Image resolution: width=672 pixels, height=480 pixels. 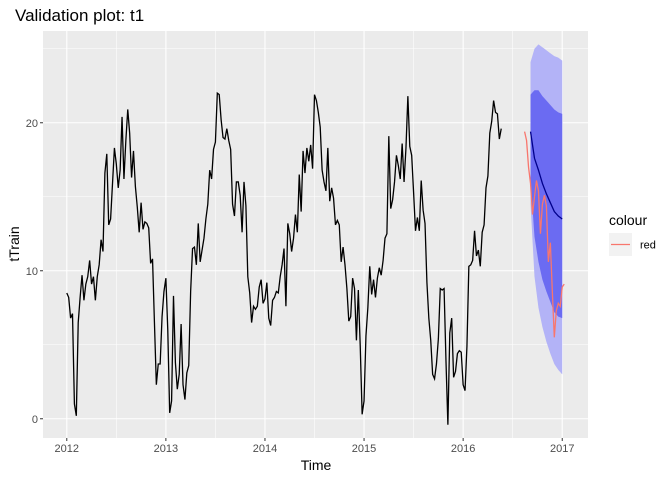 What do you see at coordinates (632, 234) in the screenshot?
I see `legend: colour red` at bounding box center [632, 234].